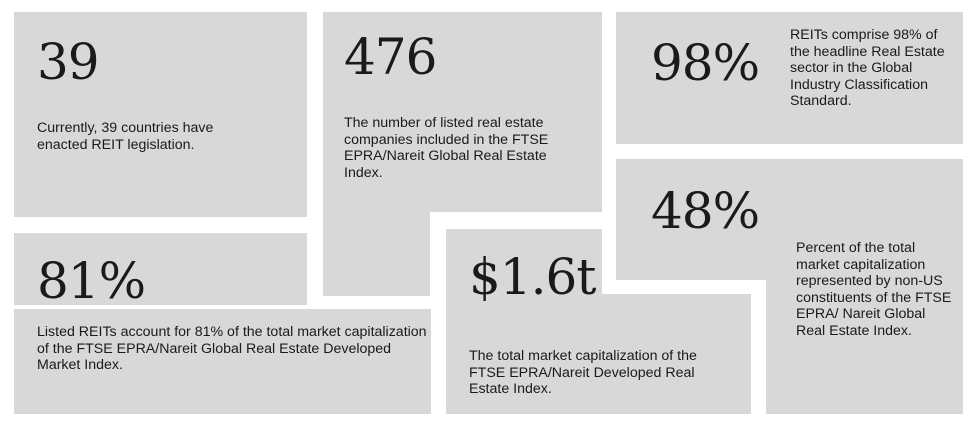 The height and width of the screenshot is (427, 980). I want to click on panel-gics, so click(789, 78).